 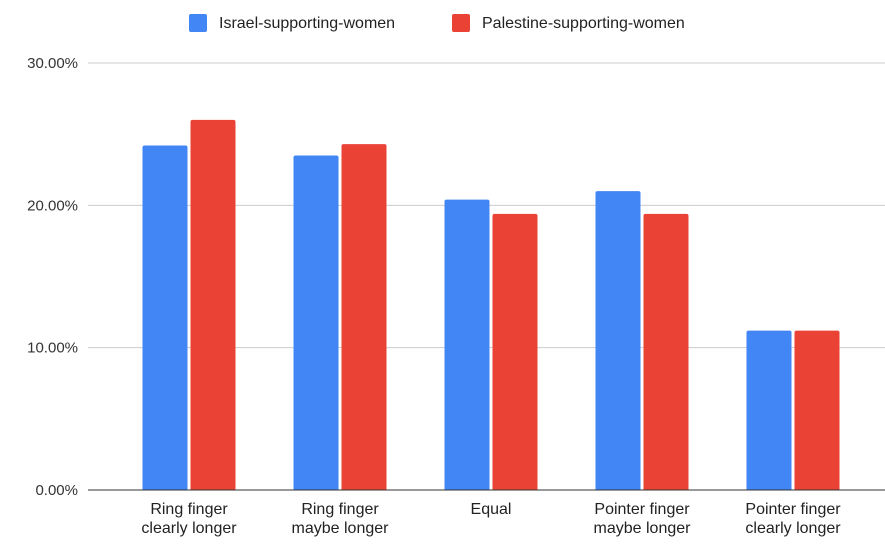 What do you see at coordinates (307, 23) in the screenshot?
I see `legend-label: Israel-supporting-women` at bounding box center [307, 23].